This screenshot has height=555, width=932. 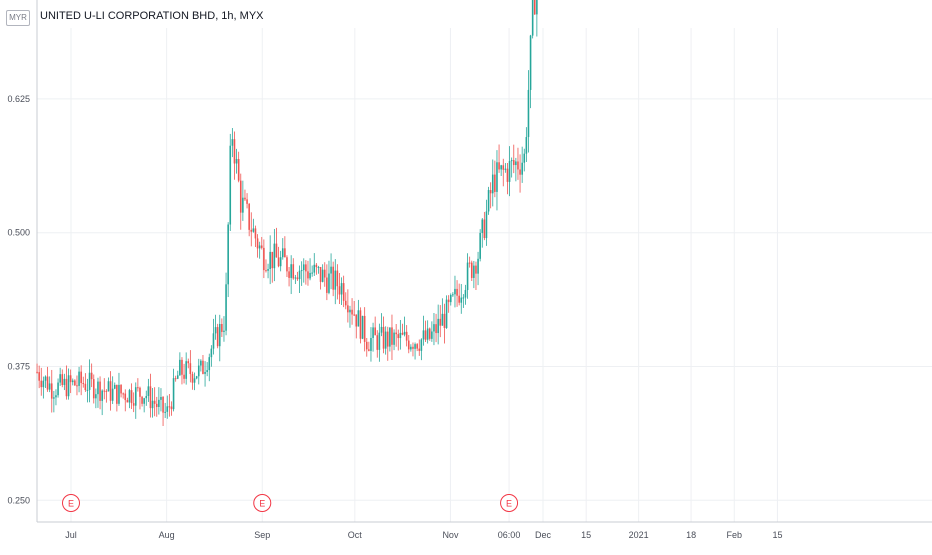 I want to click on currency-tag: MYR, so click(x=18, y=18).